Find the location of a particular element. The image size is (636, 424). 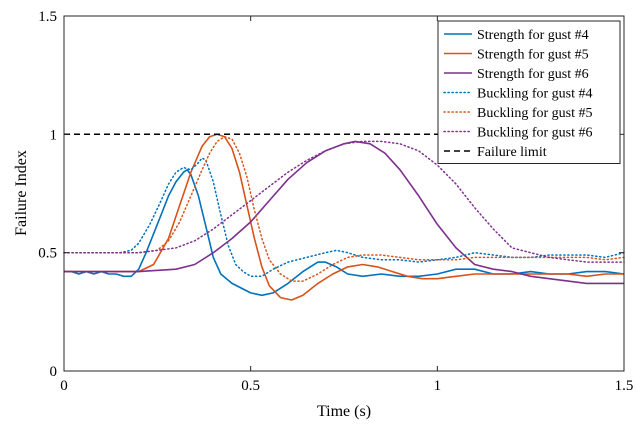

legend-label-1: Strength for gust #4 is located at coordinates (533, 35).